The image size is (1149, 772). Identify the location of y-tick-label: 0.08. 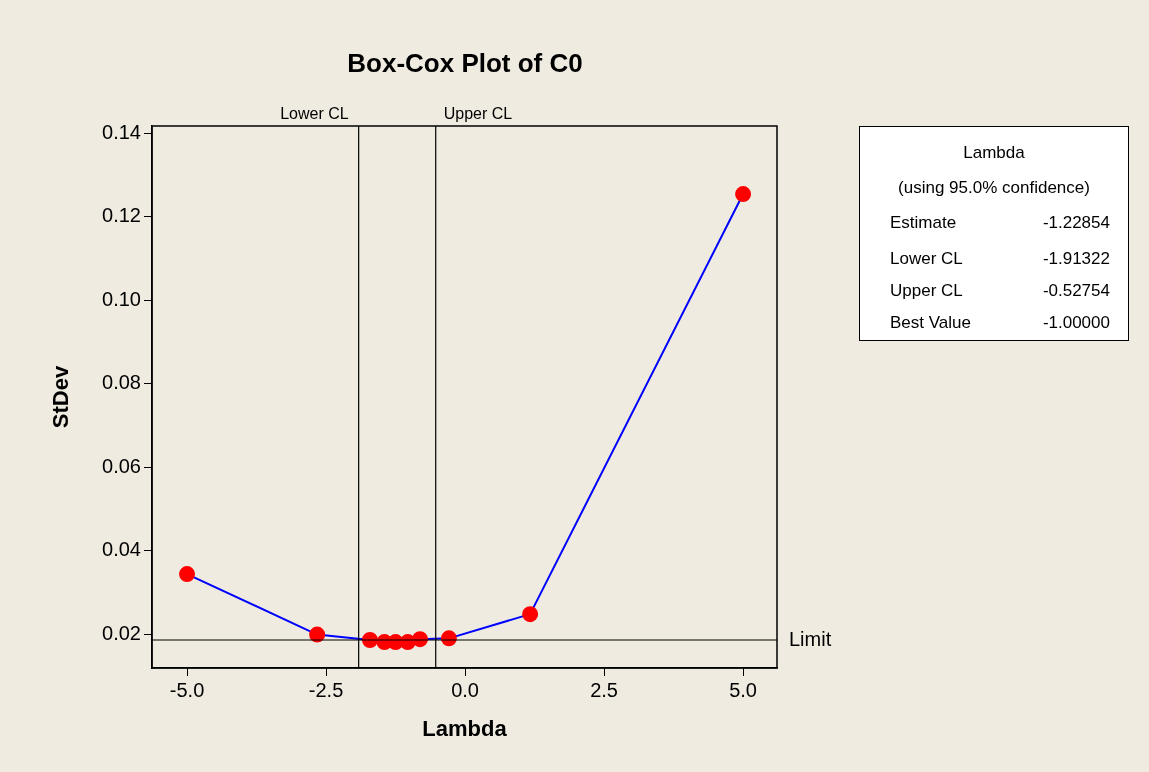
(121, 382).